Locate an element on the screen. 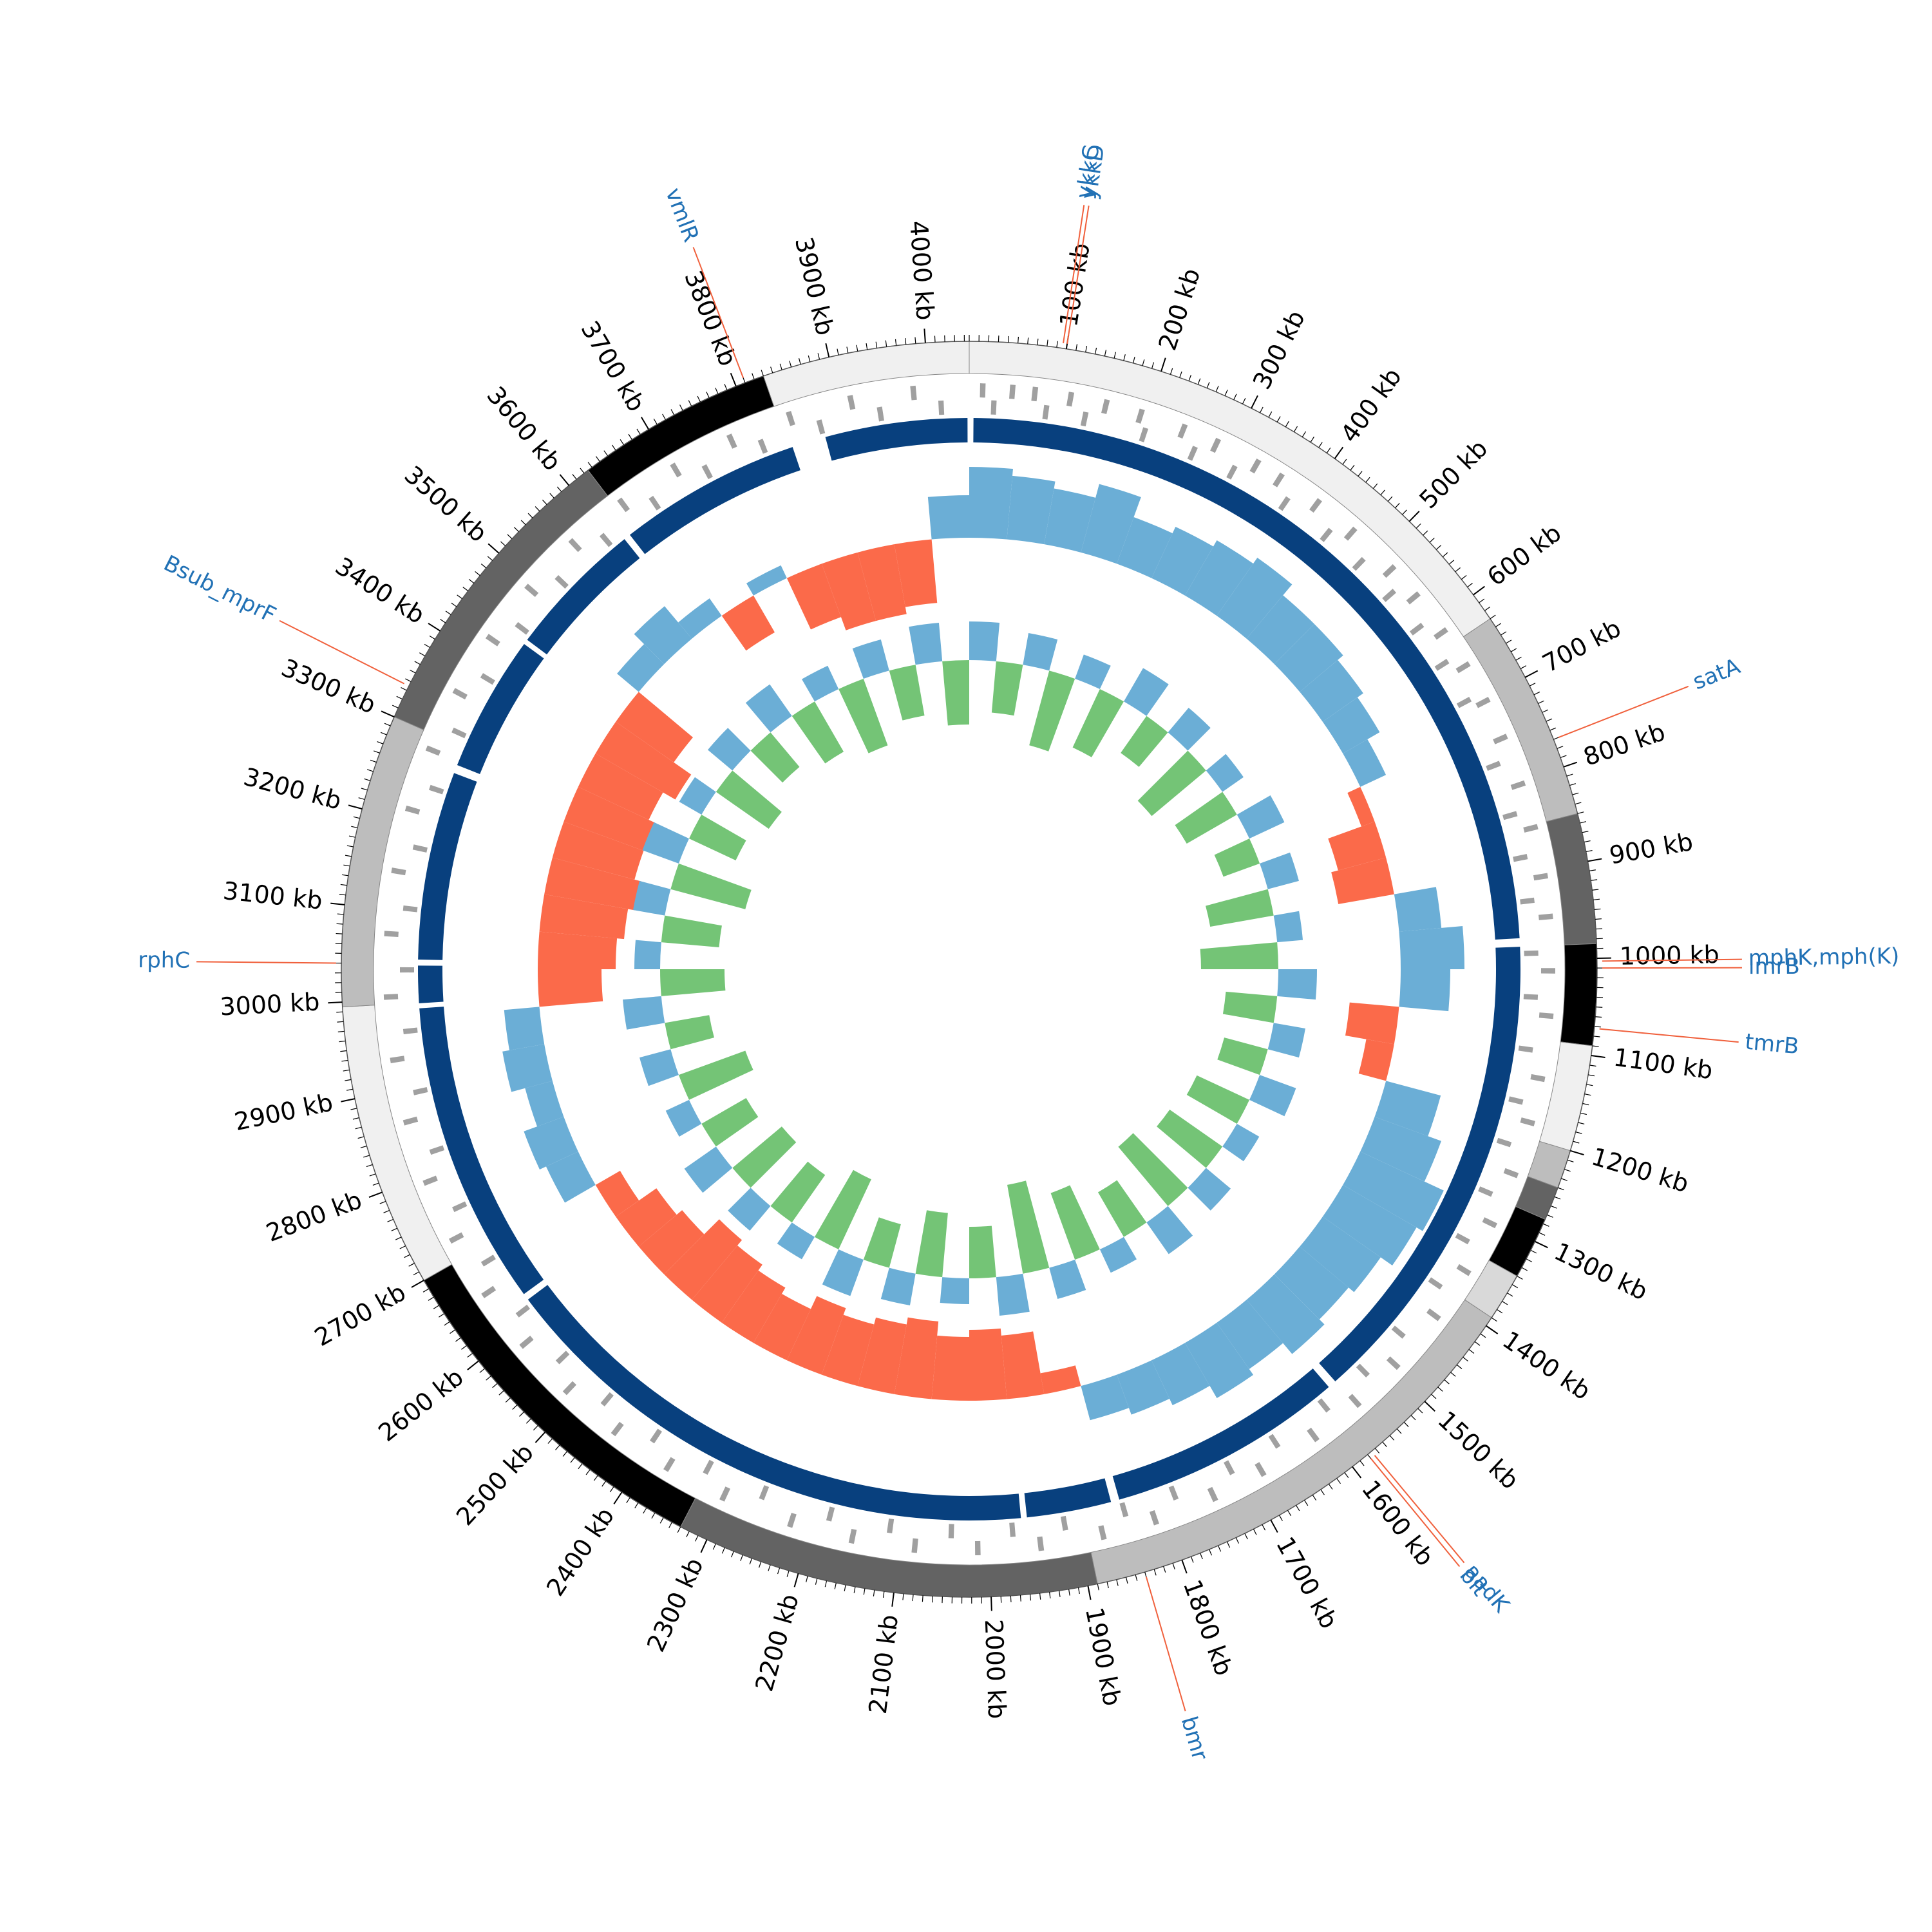  gene-label: lmrB is located at coordinates (1774, 967).